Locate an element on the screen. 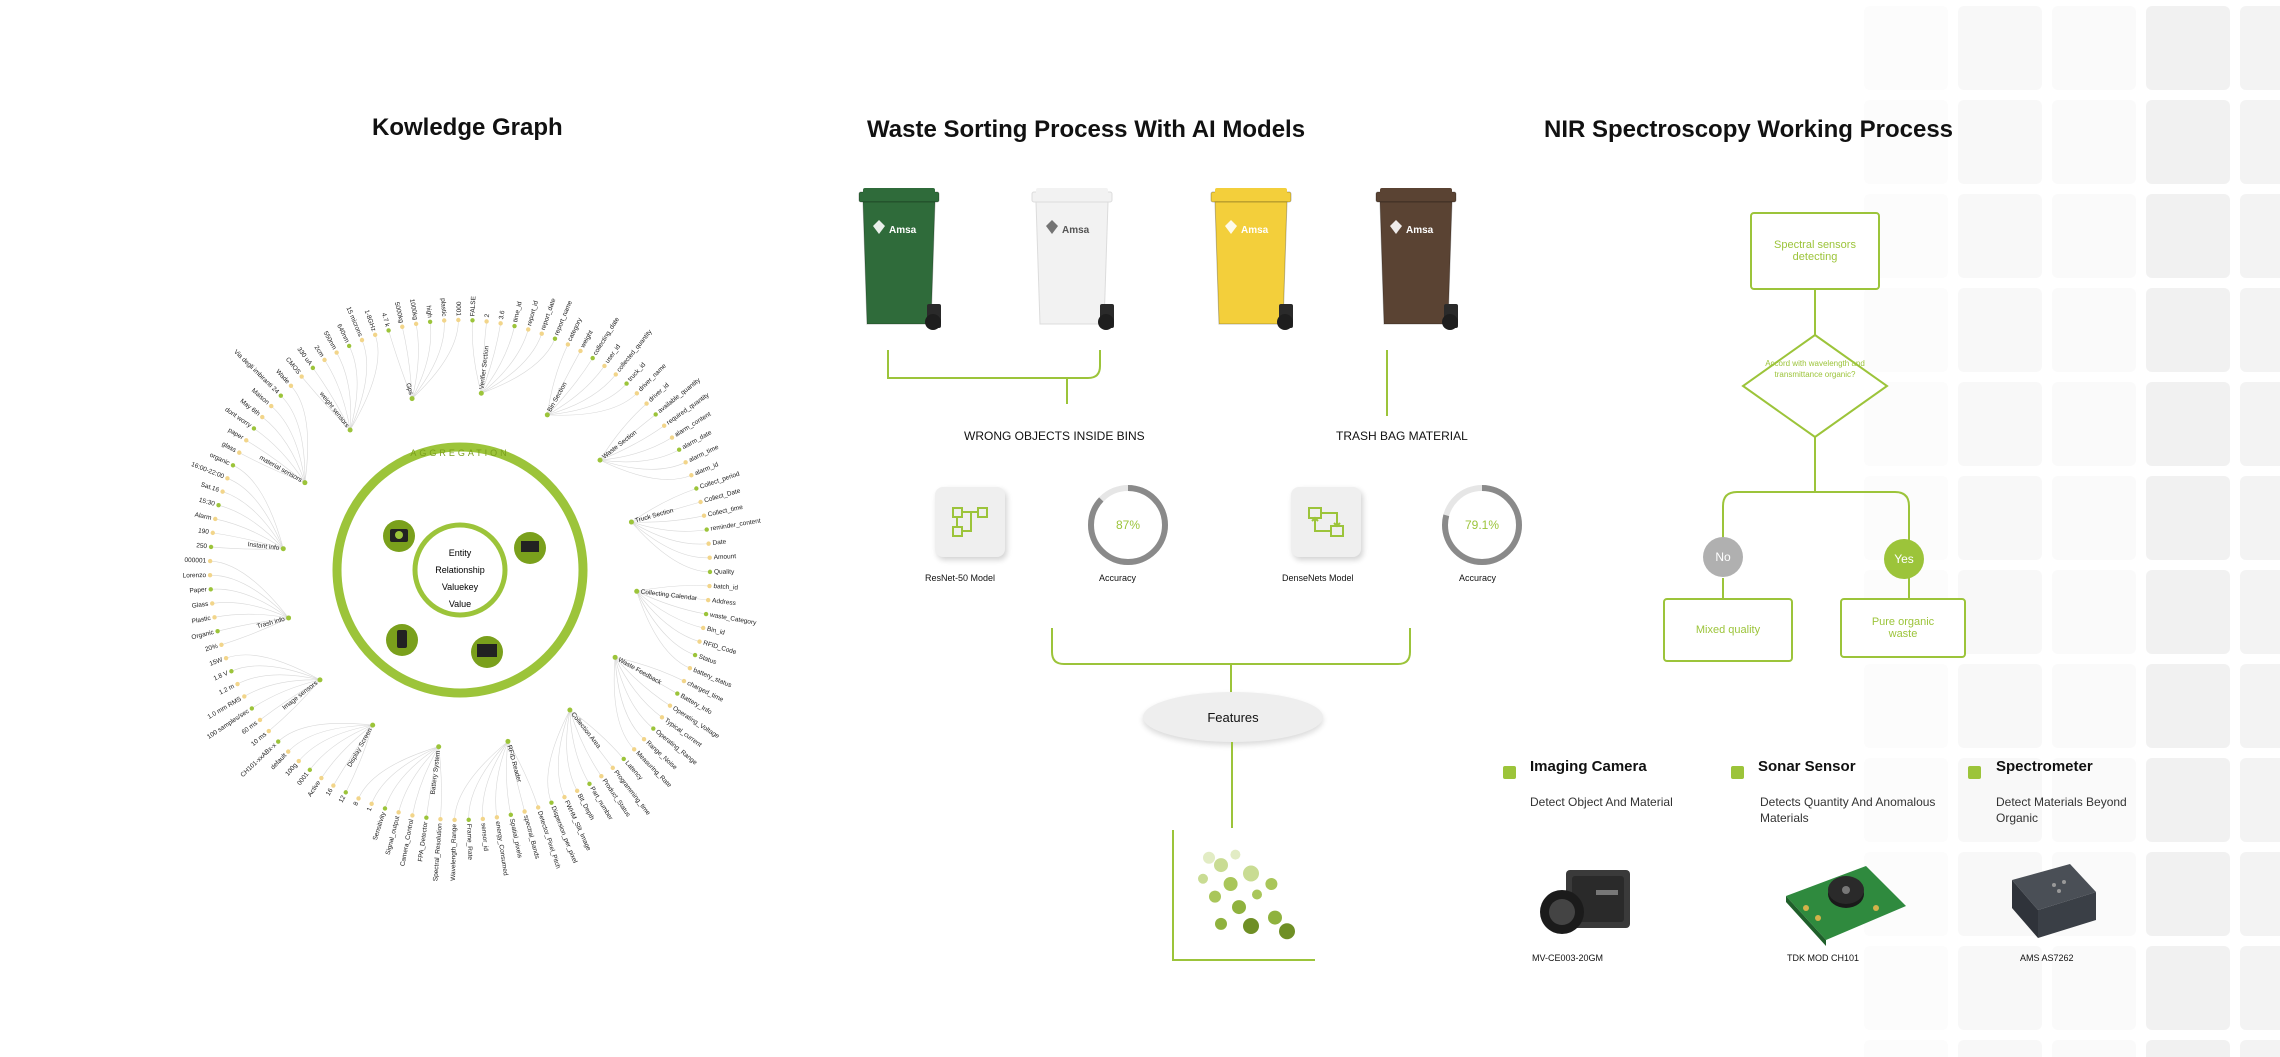 The image size is (2280, 1057). imaging-camera-model: MV-CE003-20GM is located at coordinates (1568, 958).